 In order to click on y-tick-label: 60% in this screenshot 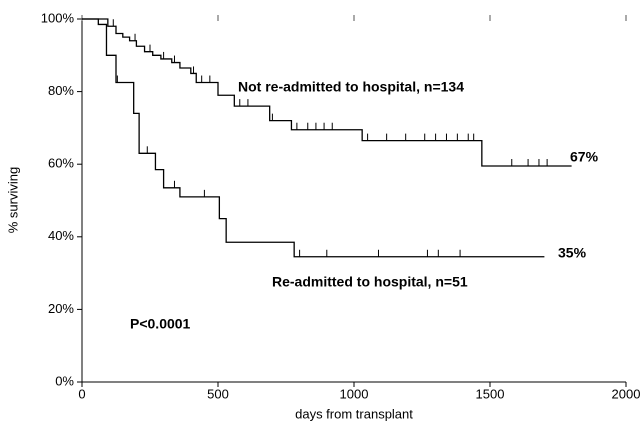, I will do `click(61, 163)`.